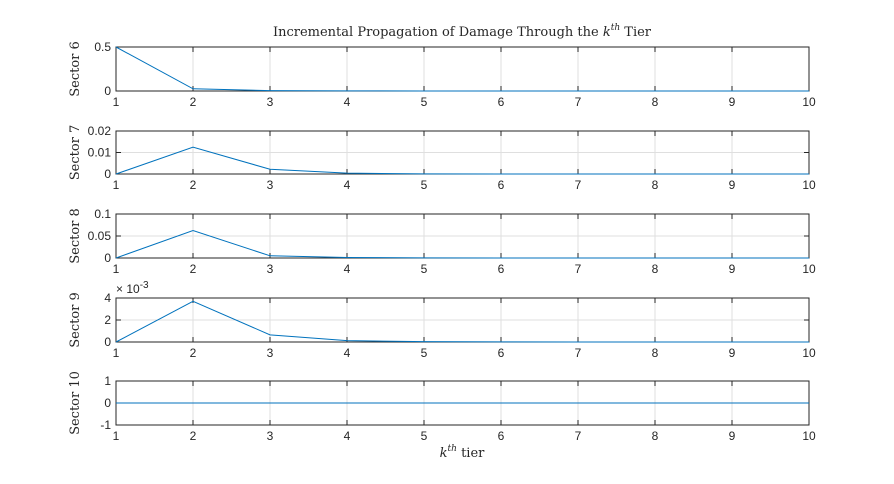  Describe the element at coordinates (75, 403) in the screenshot. I see `y-axis-label-5: Sector 10` at that location.